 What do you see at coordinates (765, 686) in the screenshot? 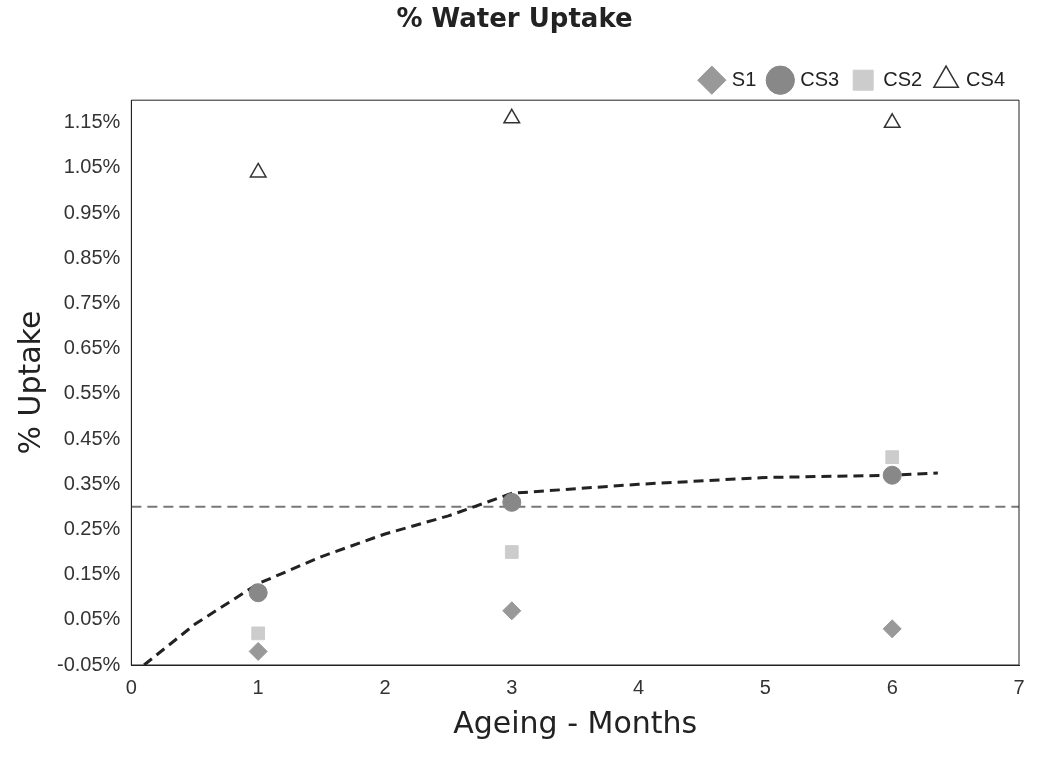
I see `x-tick-label: 5` at bounding box center [765, 686].